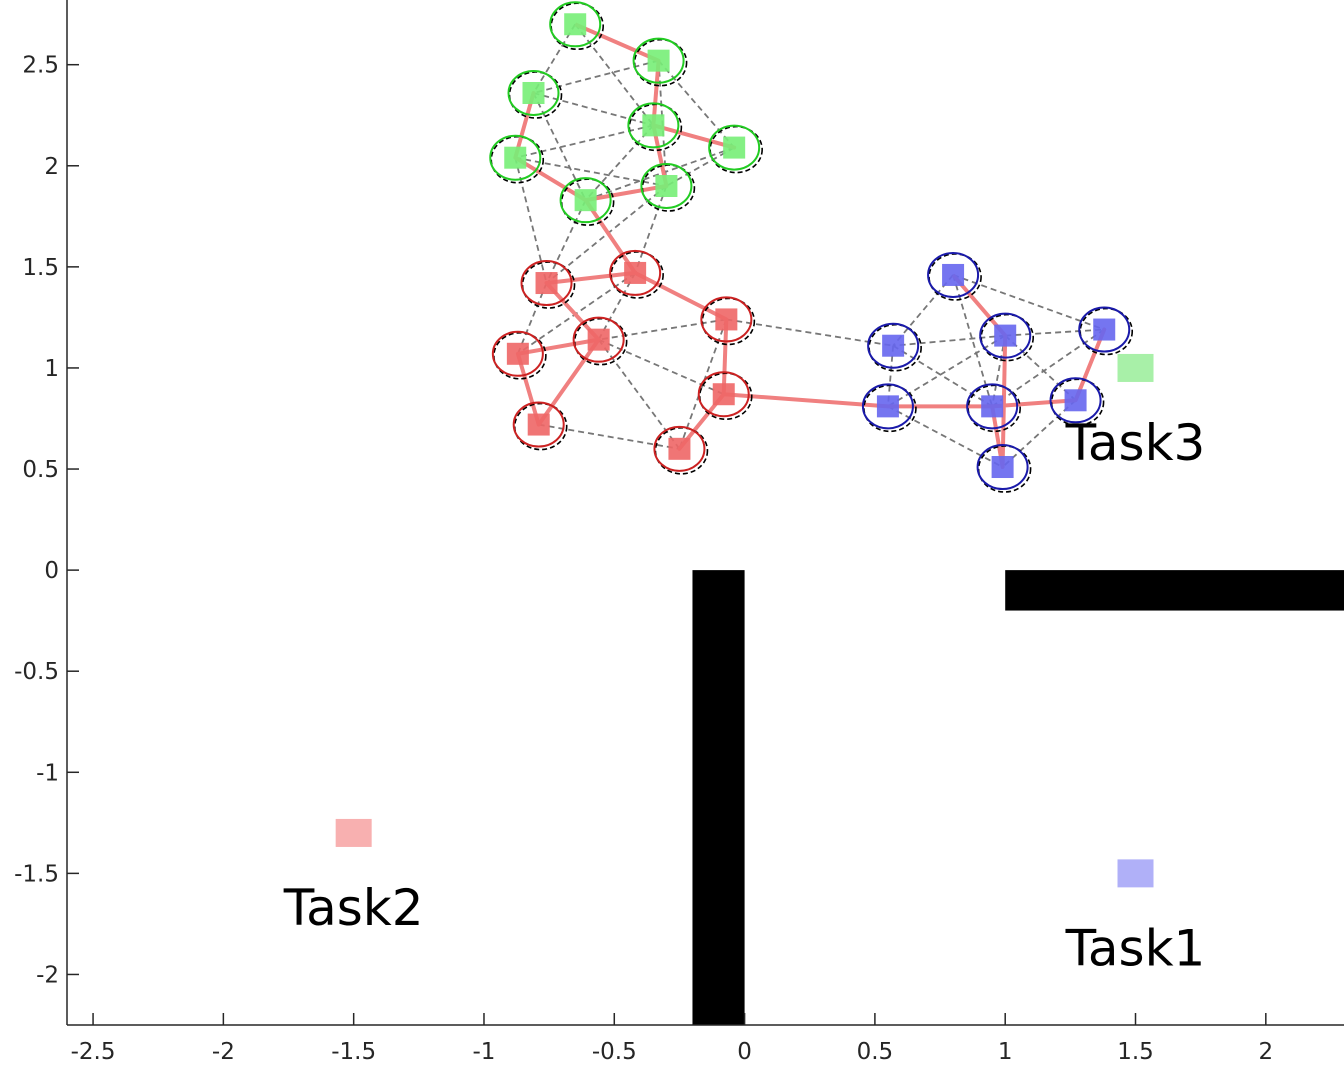 The width and height of the screenshot is (1344, 1081). Describe the element at coordinates (1135, 948) in the screenshot. I see `task-label: Task1` at that location.